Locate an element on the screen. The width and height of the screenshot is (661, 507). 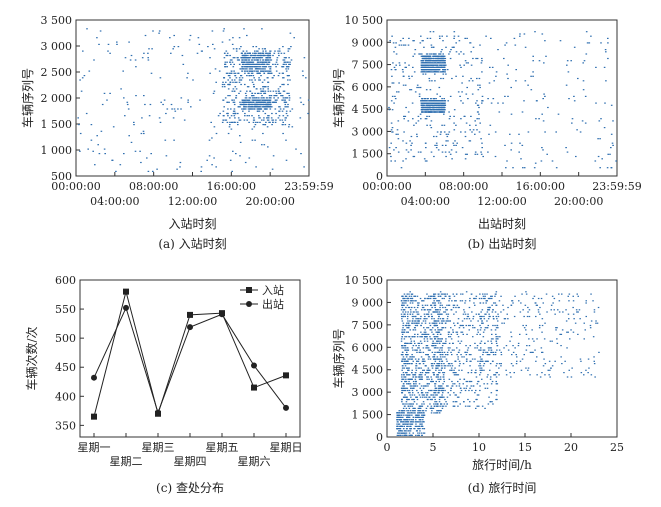
series-point is located at coordinates (286, 375).